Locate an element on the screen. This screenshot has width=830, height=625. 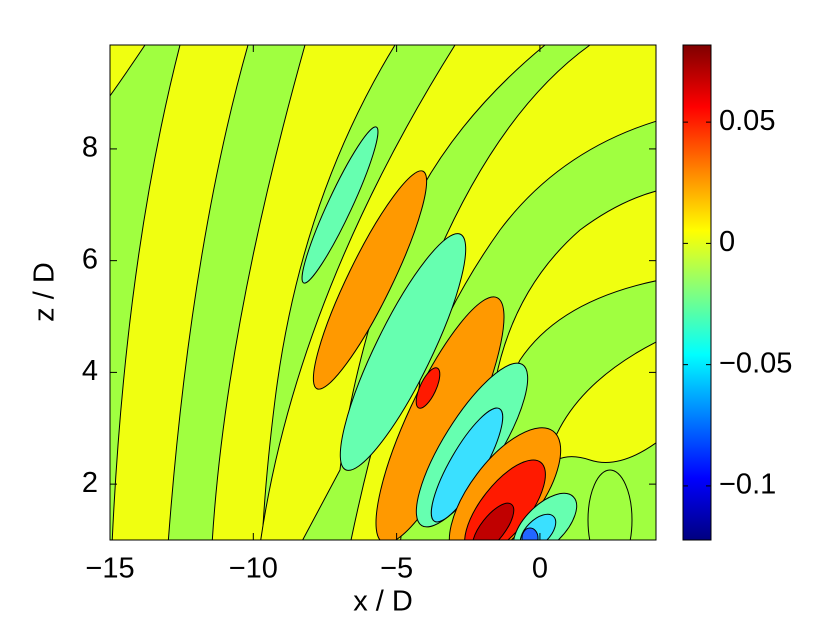
y-tick-label: 6 is located at coordinates (90, 259).